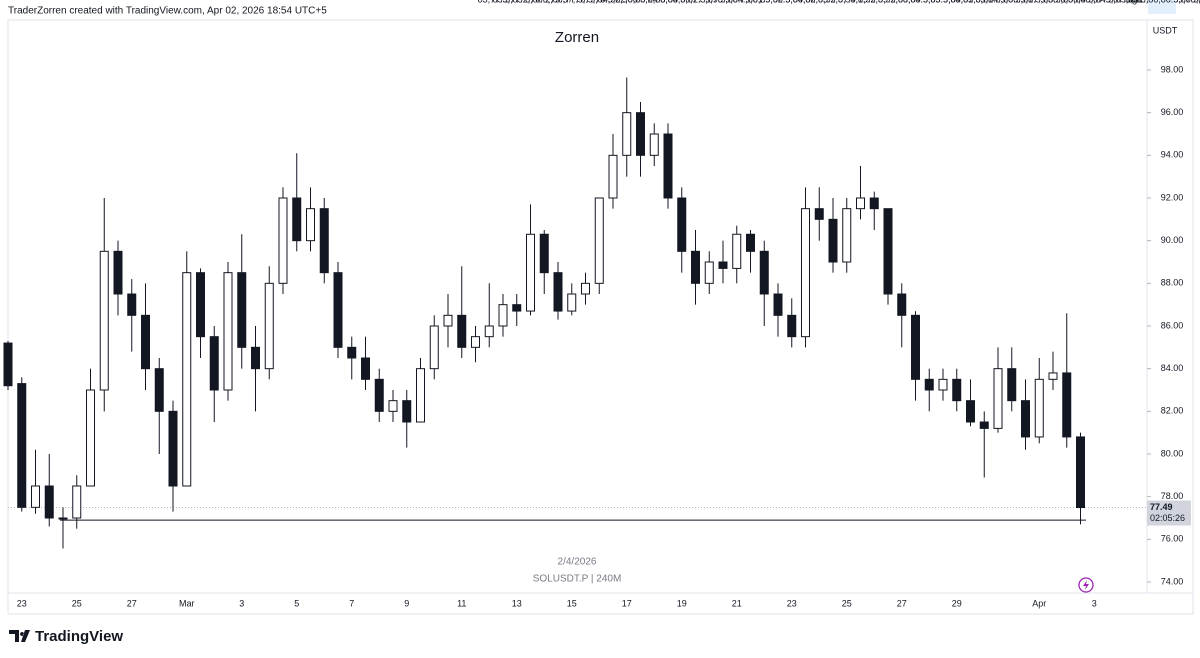  I want to click on y-tick-label: 74.00, so click(1172, 581).